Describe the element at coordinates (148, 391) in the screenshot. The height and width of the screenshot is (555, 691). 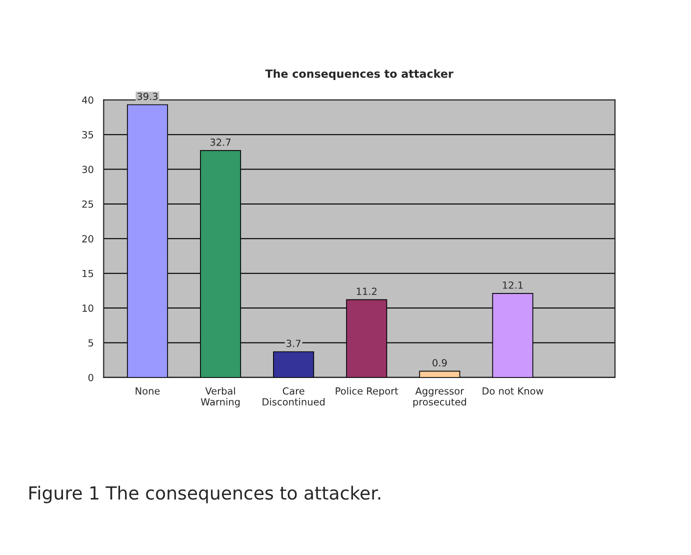
I see `x-tick-label: None` at that location.